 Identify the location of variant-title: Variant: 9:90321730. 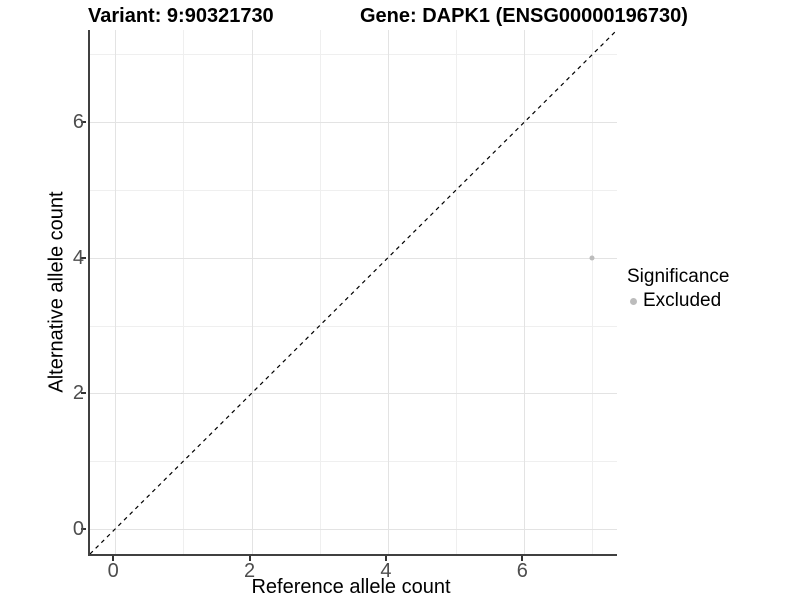
(181, 16).